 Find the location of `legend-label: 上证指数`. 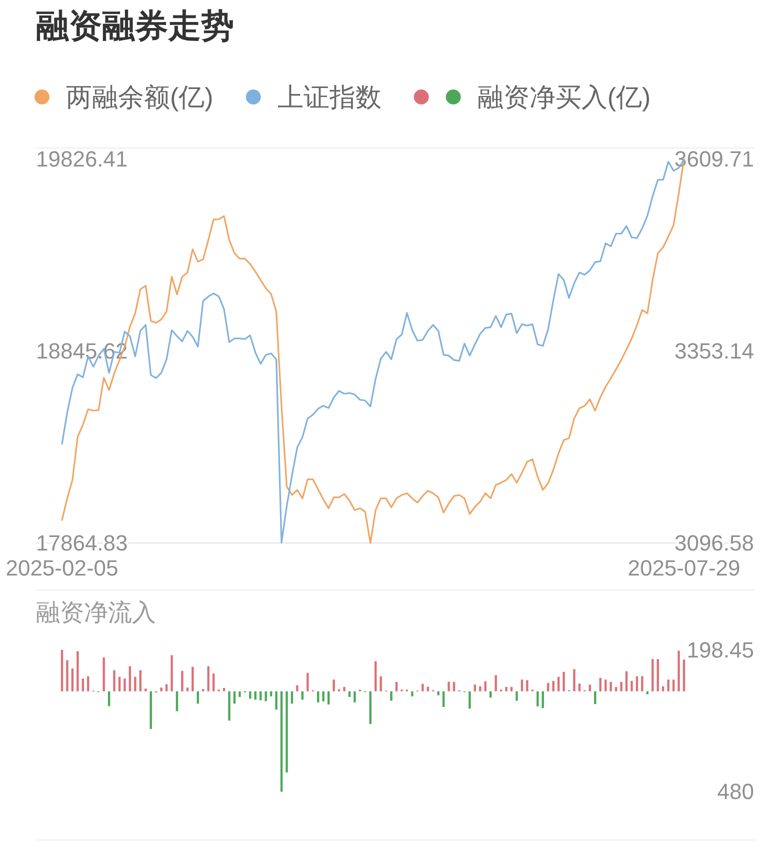

legend-label: 上证指数 is located at coordinates (329, 97).